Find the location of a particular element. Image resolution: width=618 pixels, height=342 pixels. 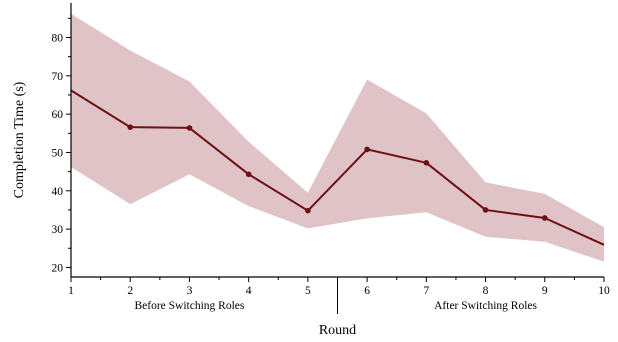

x-tick-label: 6 is located at coordinates (367, 291).